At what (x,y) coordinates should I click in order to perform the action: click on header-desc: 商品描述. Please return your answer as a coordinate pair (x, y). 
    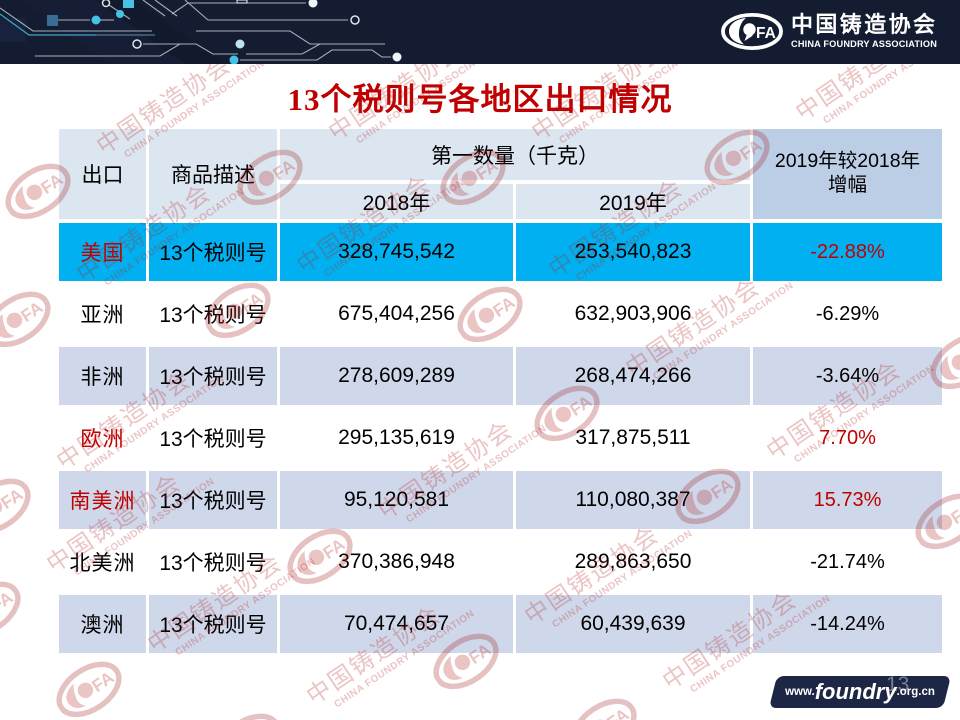
    Looking at the image, I should click on (213, 174).